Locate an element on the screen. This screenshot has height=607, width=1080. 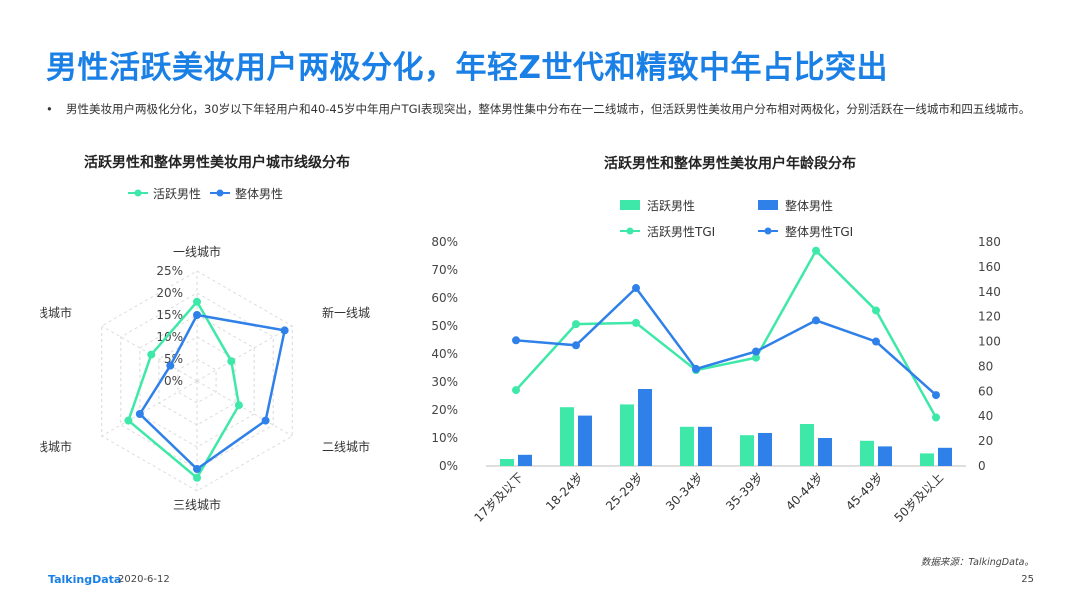
age-chart-title: 活跃男性和整体男性美妆用户年龄段分布 is located at coordinates (730, 164).